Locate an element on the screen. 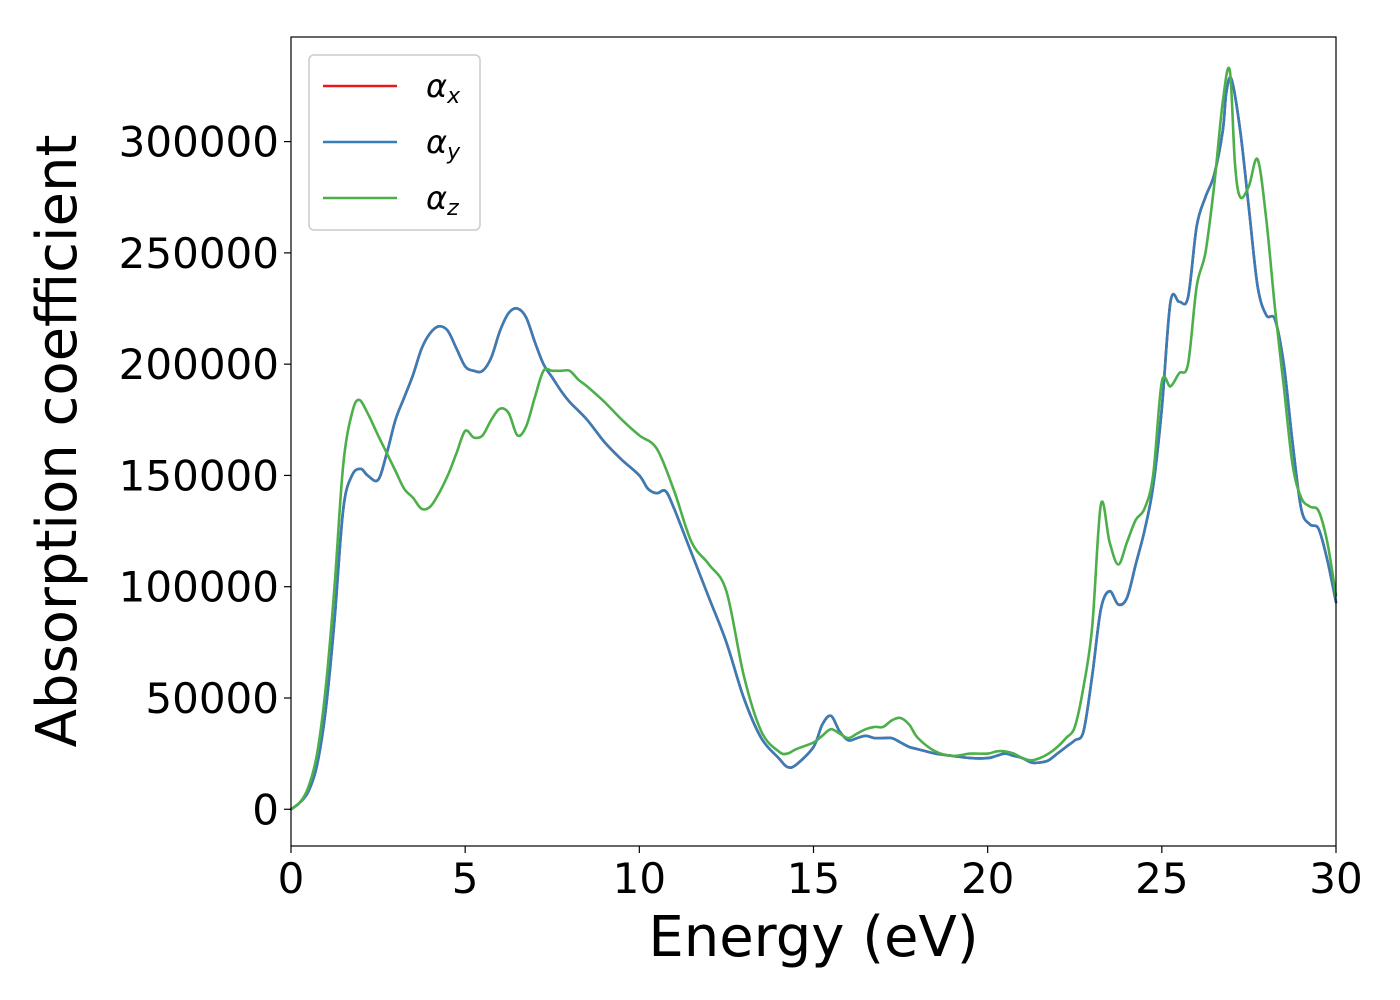 The width and height of the screenshot is (1400, 1000). y-axis-label: Absorption coefficient is located at coordinates (57, 441).